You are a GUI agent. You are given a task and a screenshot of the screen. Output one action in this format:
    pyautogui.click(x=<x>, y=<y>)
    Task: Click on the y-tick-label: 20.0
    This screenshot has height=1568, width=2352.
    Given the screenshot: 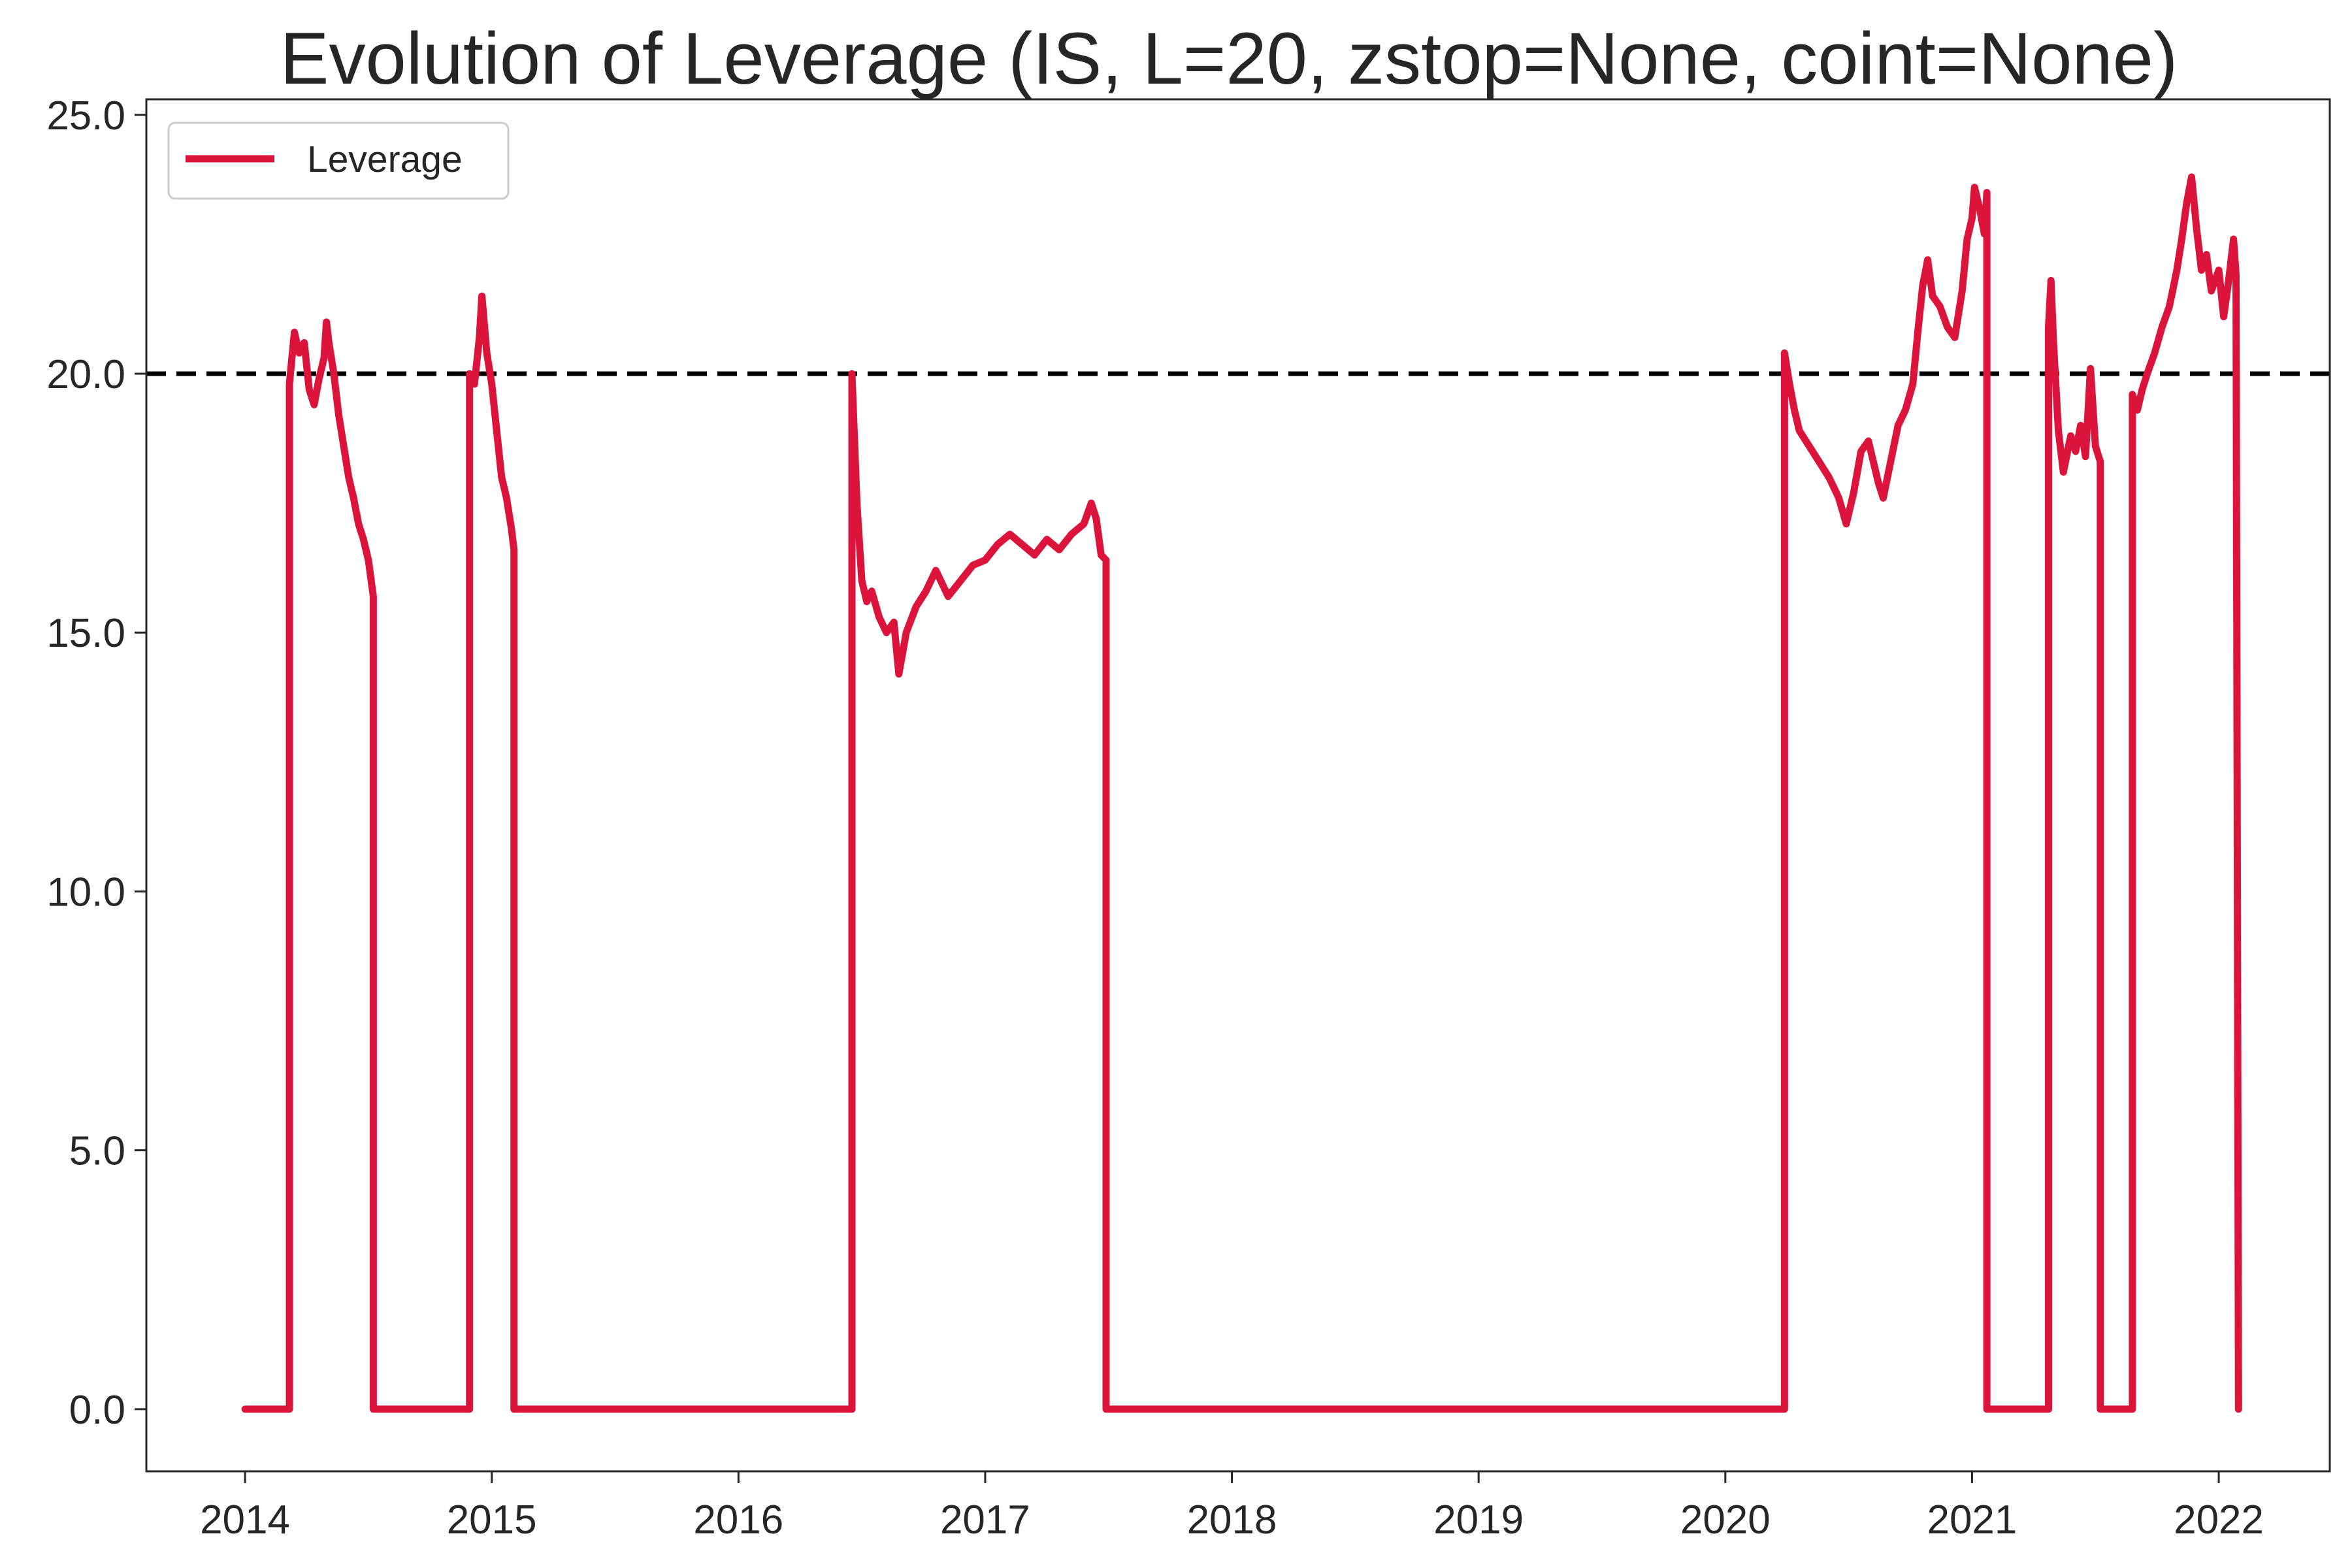 What is the action you would take?
    pyautogui.click(x=85, y=374)
    